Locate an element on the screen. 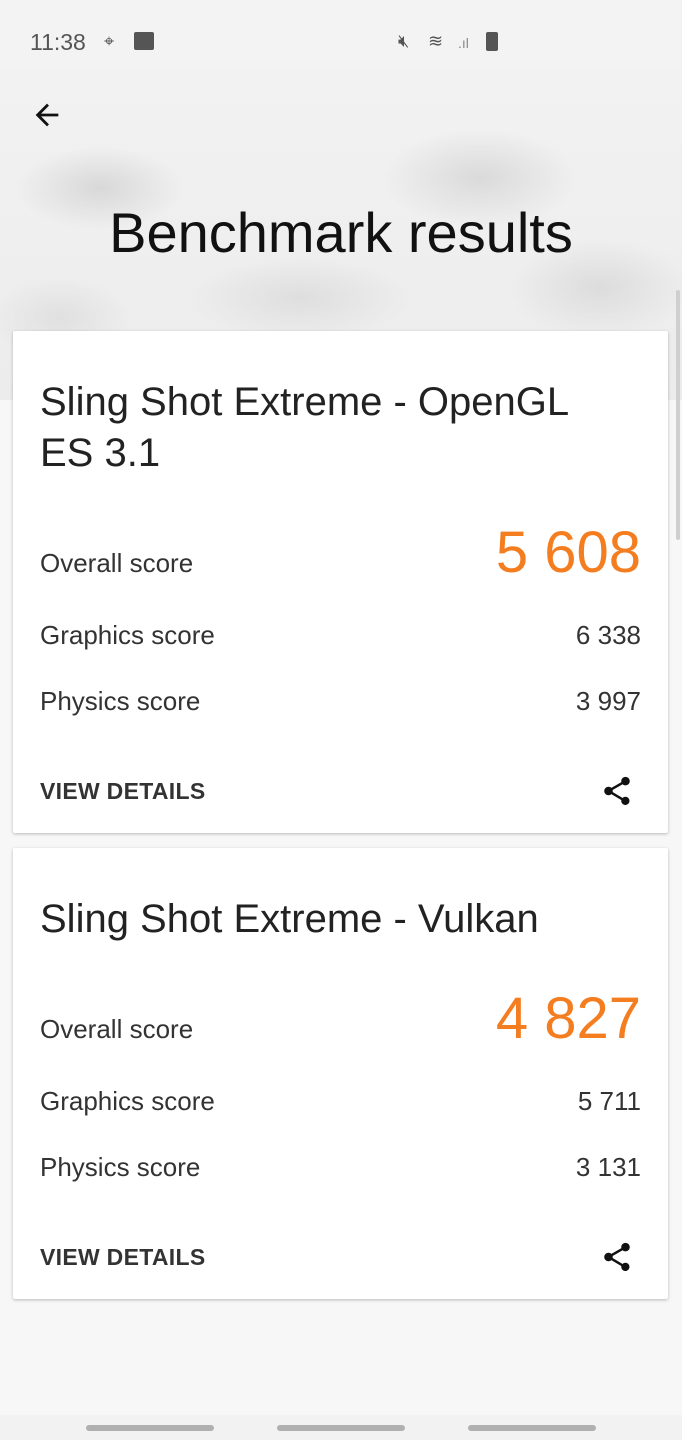  overall-score-value: 5 608 is located at coordinates (568, 552).